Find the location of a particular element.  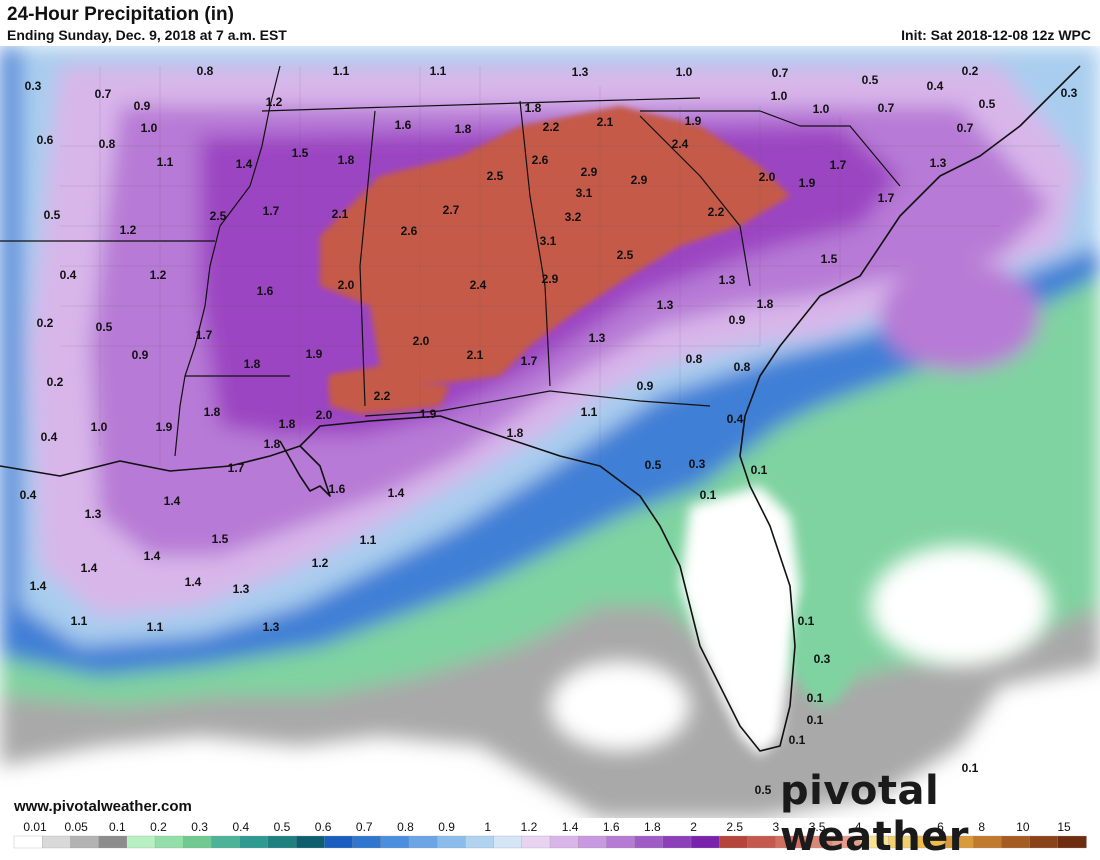

value-label: 2.9 is located at coordinates (639, 180).